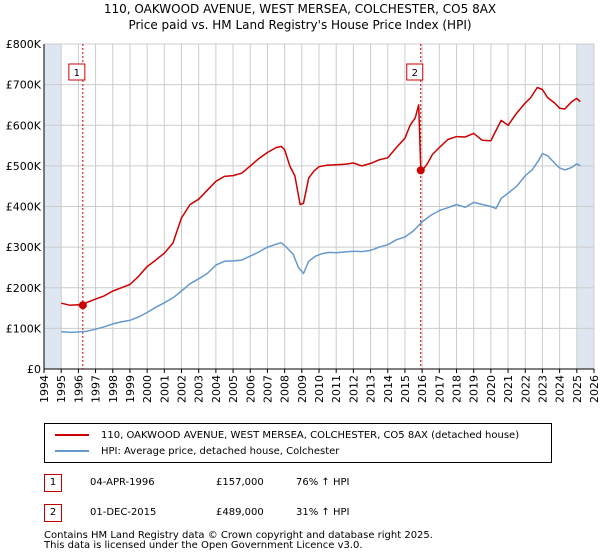 The height and width of the screenshot is (560, 600). I want to click on x-tick-label: 2005, so click(233, 389).